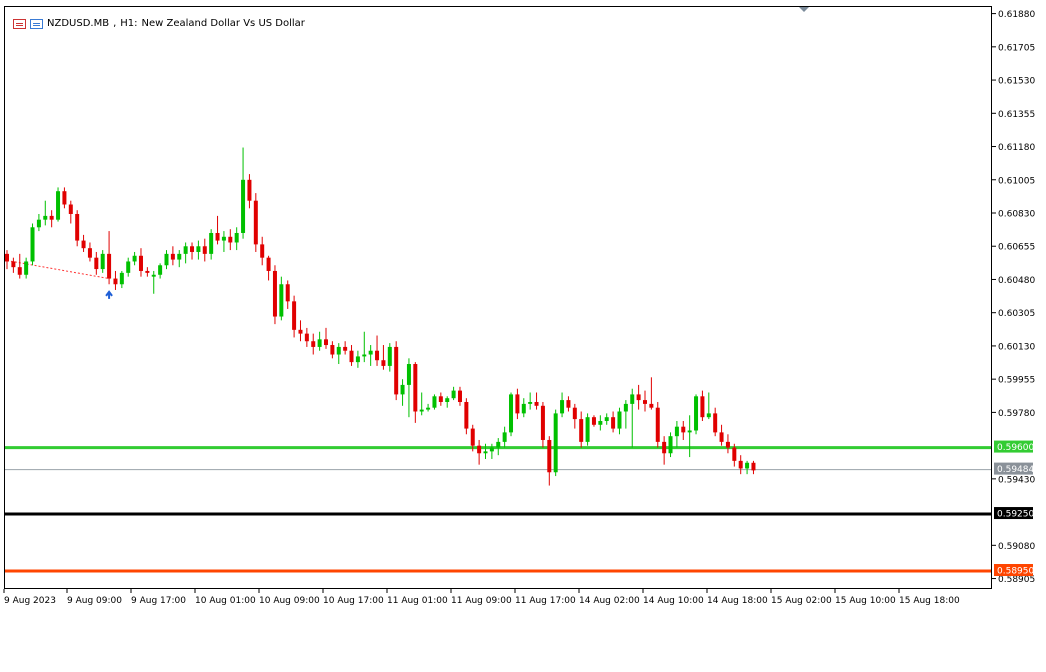 Image resolution: width=1046 pixels, height=672 pixels. Describe the element at coordinates (1016, 381) in the screenshot. I see `price-tick-label: 0.59955` at that location.